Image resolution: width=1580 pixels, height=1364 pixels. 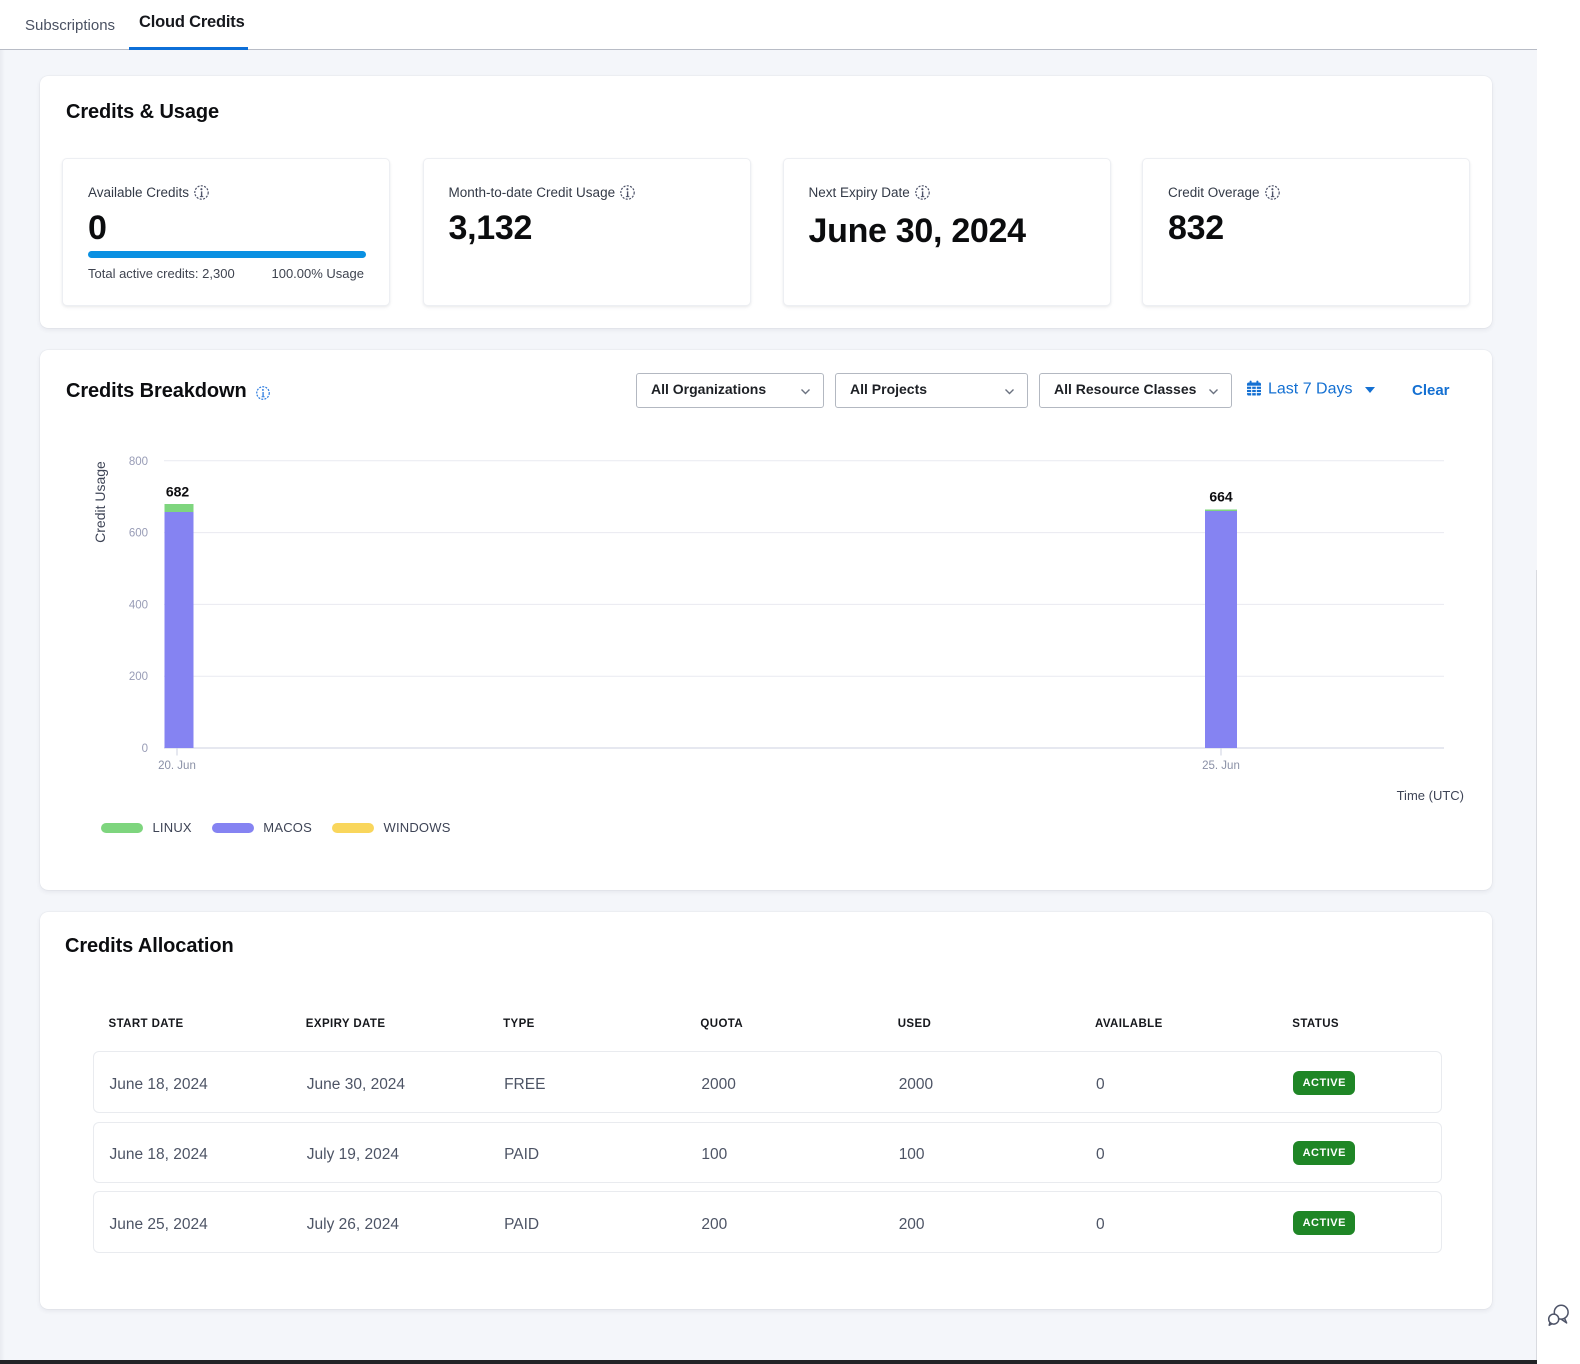 What do you see at coordinates (138, 462) in the screenshot?
I see `svg-text: 800` at bounding box center [138, 462].